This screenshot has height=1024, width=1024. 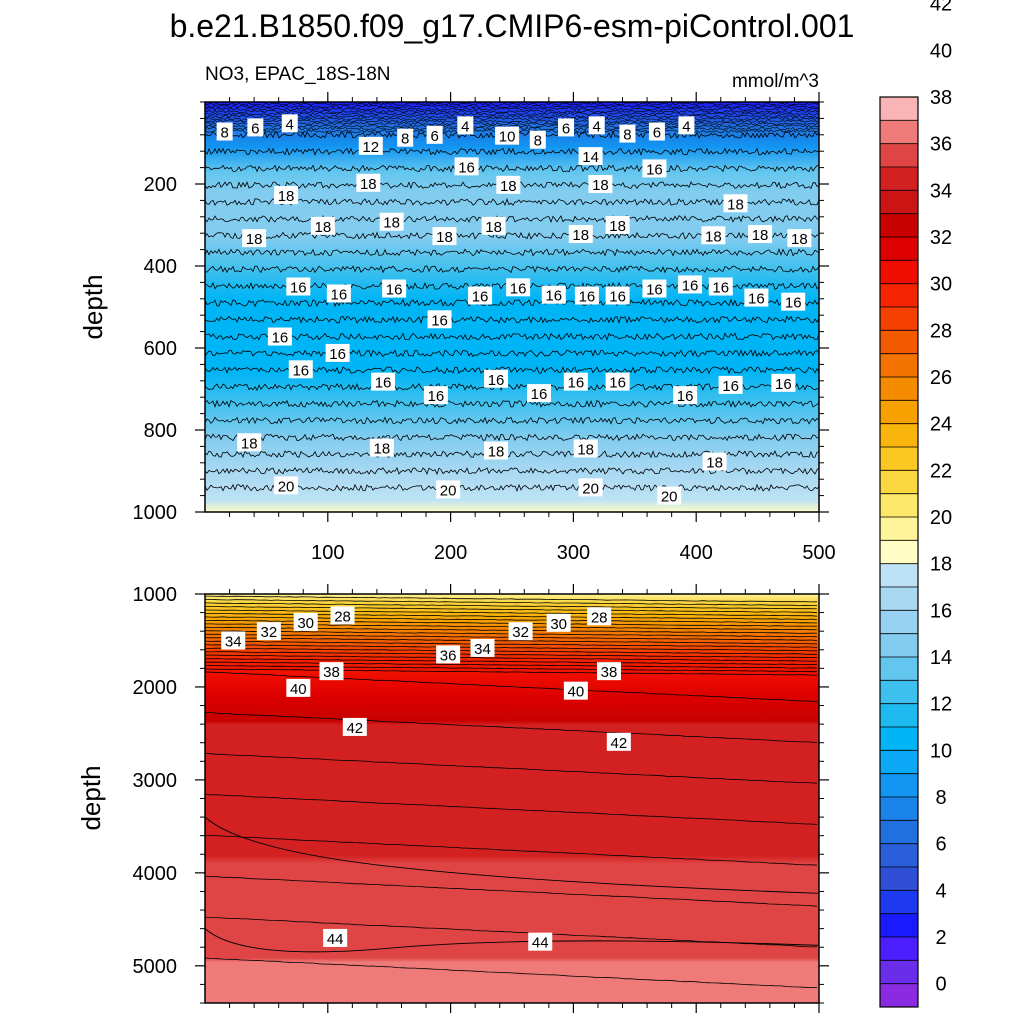 What do you see at coordinates (940, 891) in the screenshot?
I see `colorbar-label: 4` at bounding box center [940, 891].